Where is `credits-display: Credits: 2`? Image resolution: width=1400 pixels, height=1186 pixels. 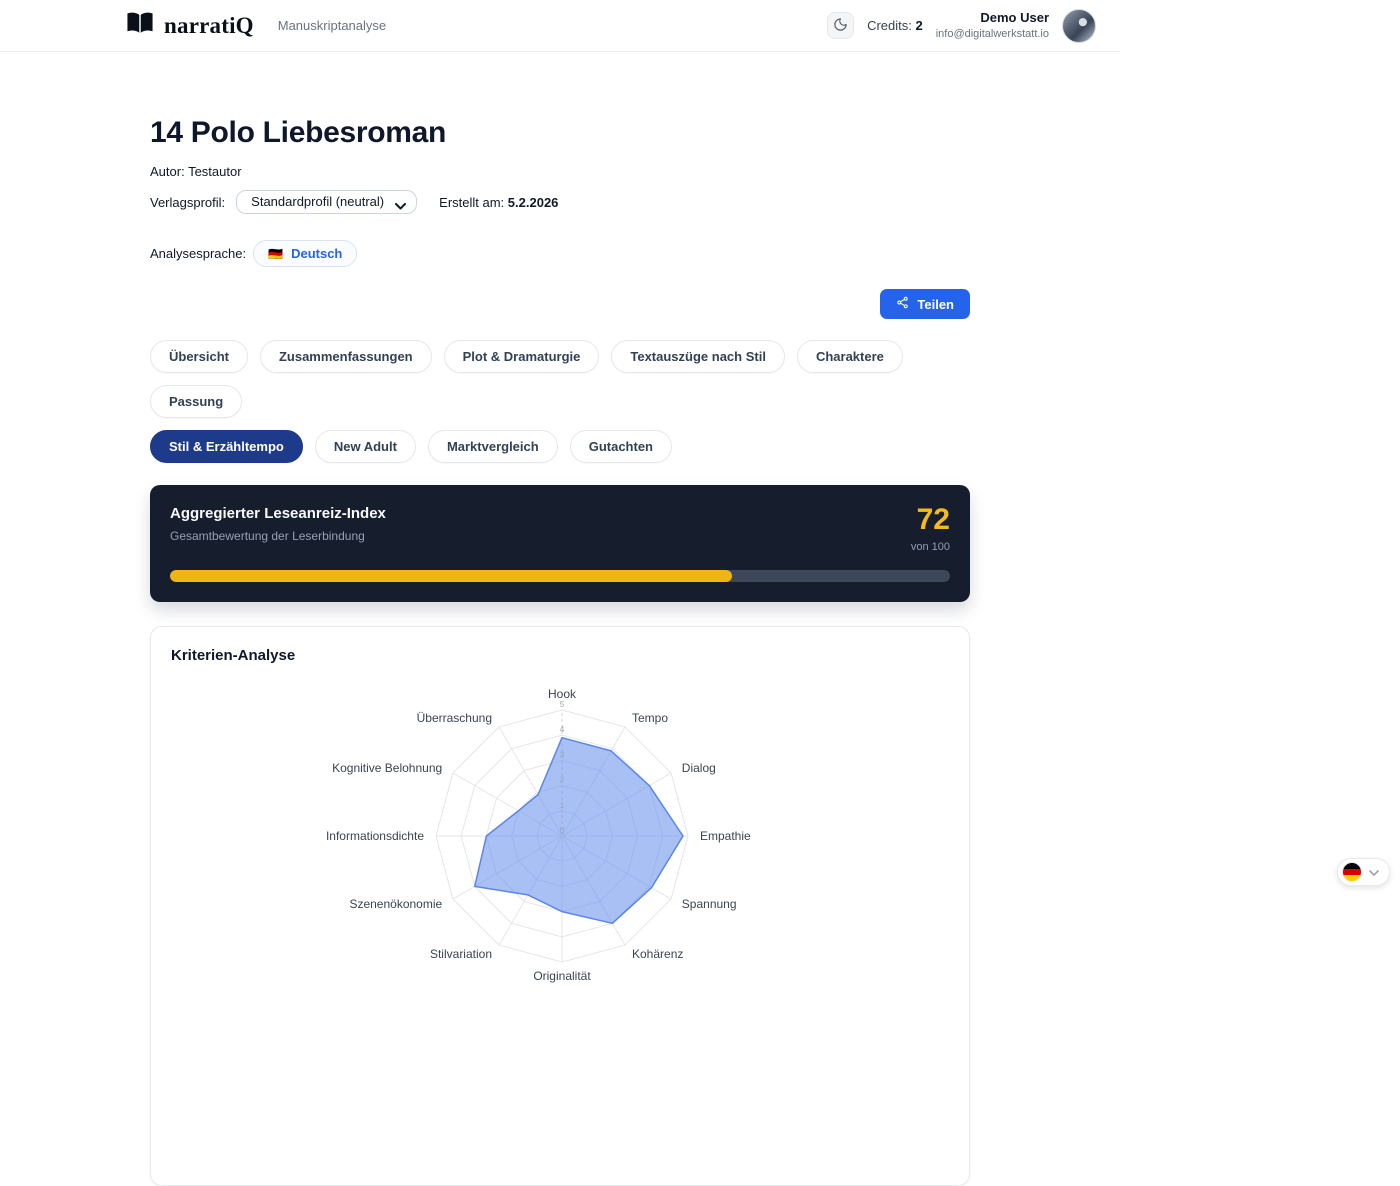
credits-display: Credits: 2 is located at coordinates (895, 25).